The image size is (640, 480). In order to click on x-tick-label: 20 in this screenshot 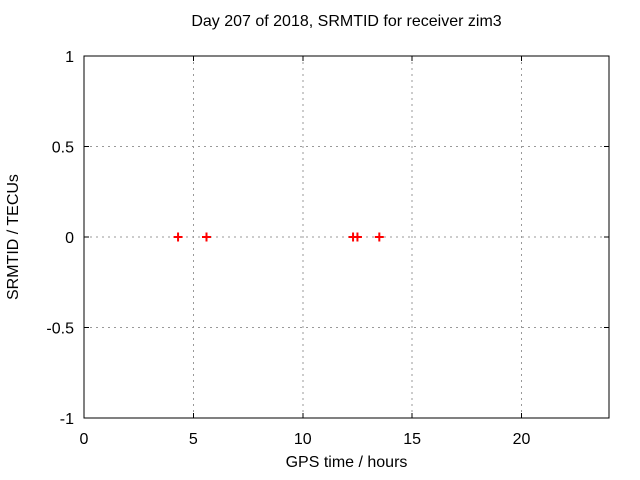, I will do `click(522, 439)`.